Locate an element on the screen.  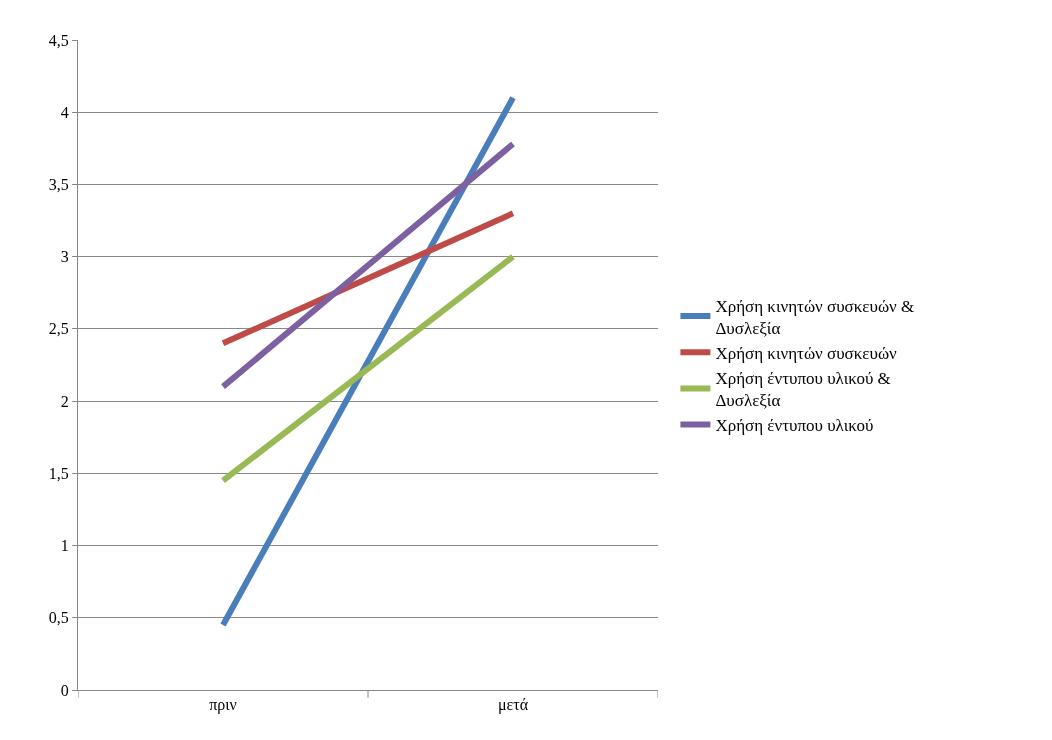
legend-label: Χρήση κινητών συσκευών & Δυσλεξία is located at coordinates (815, 317).